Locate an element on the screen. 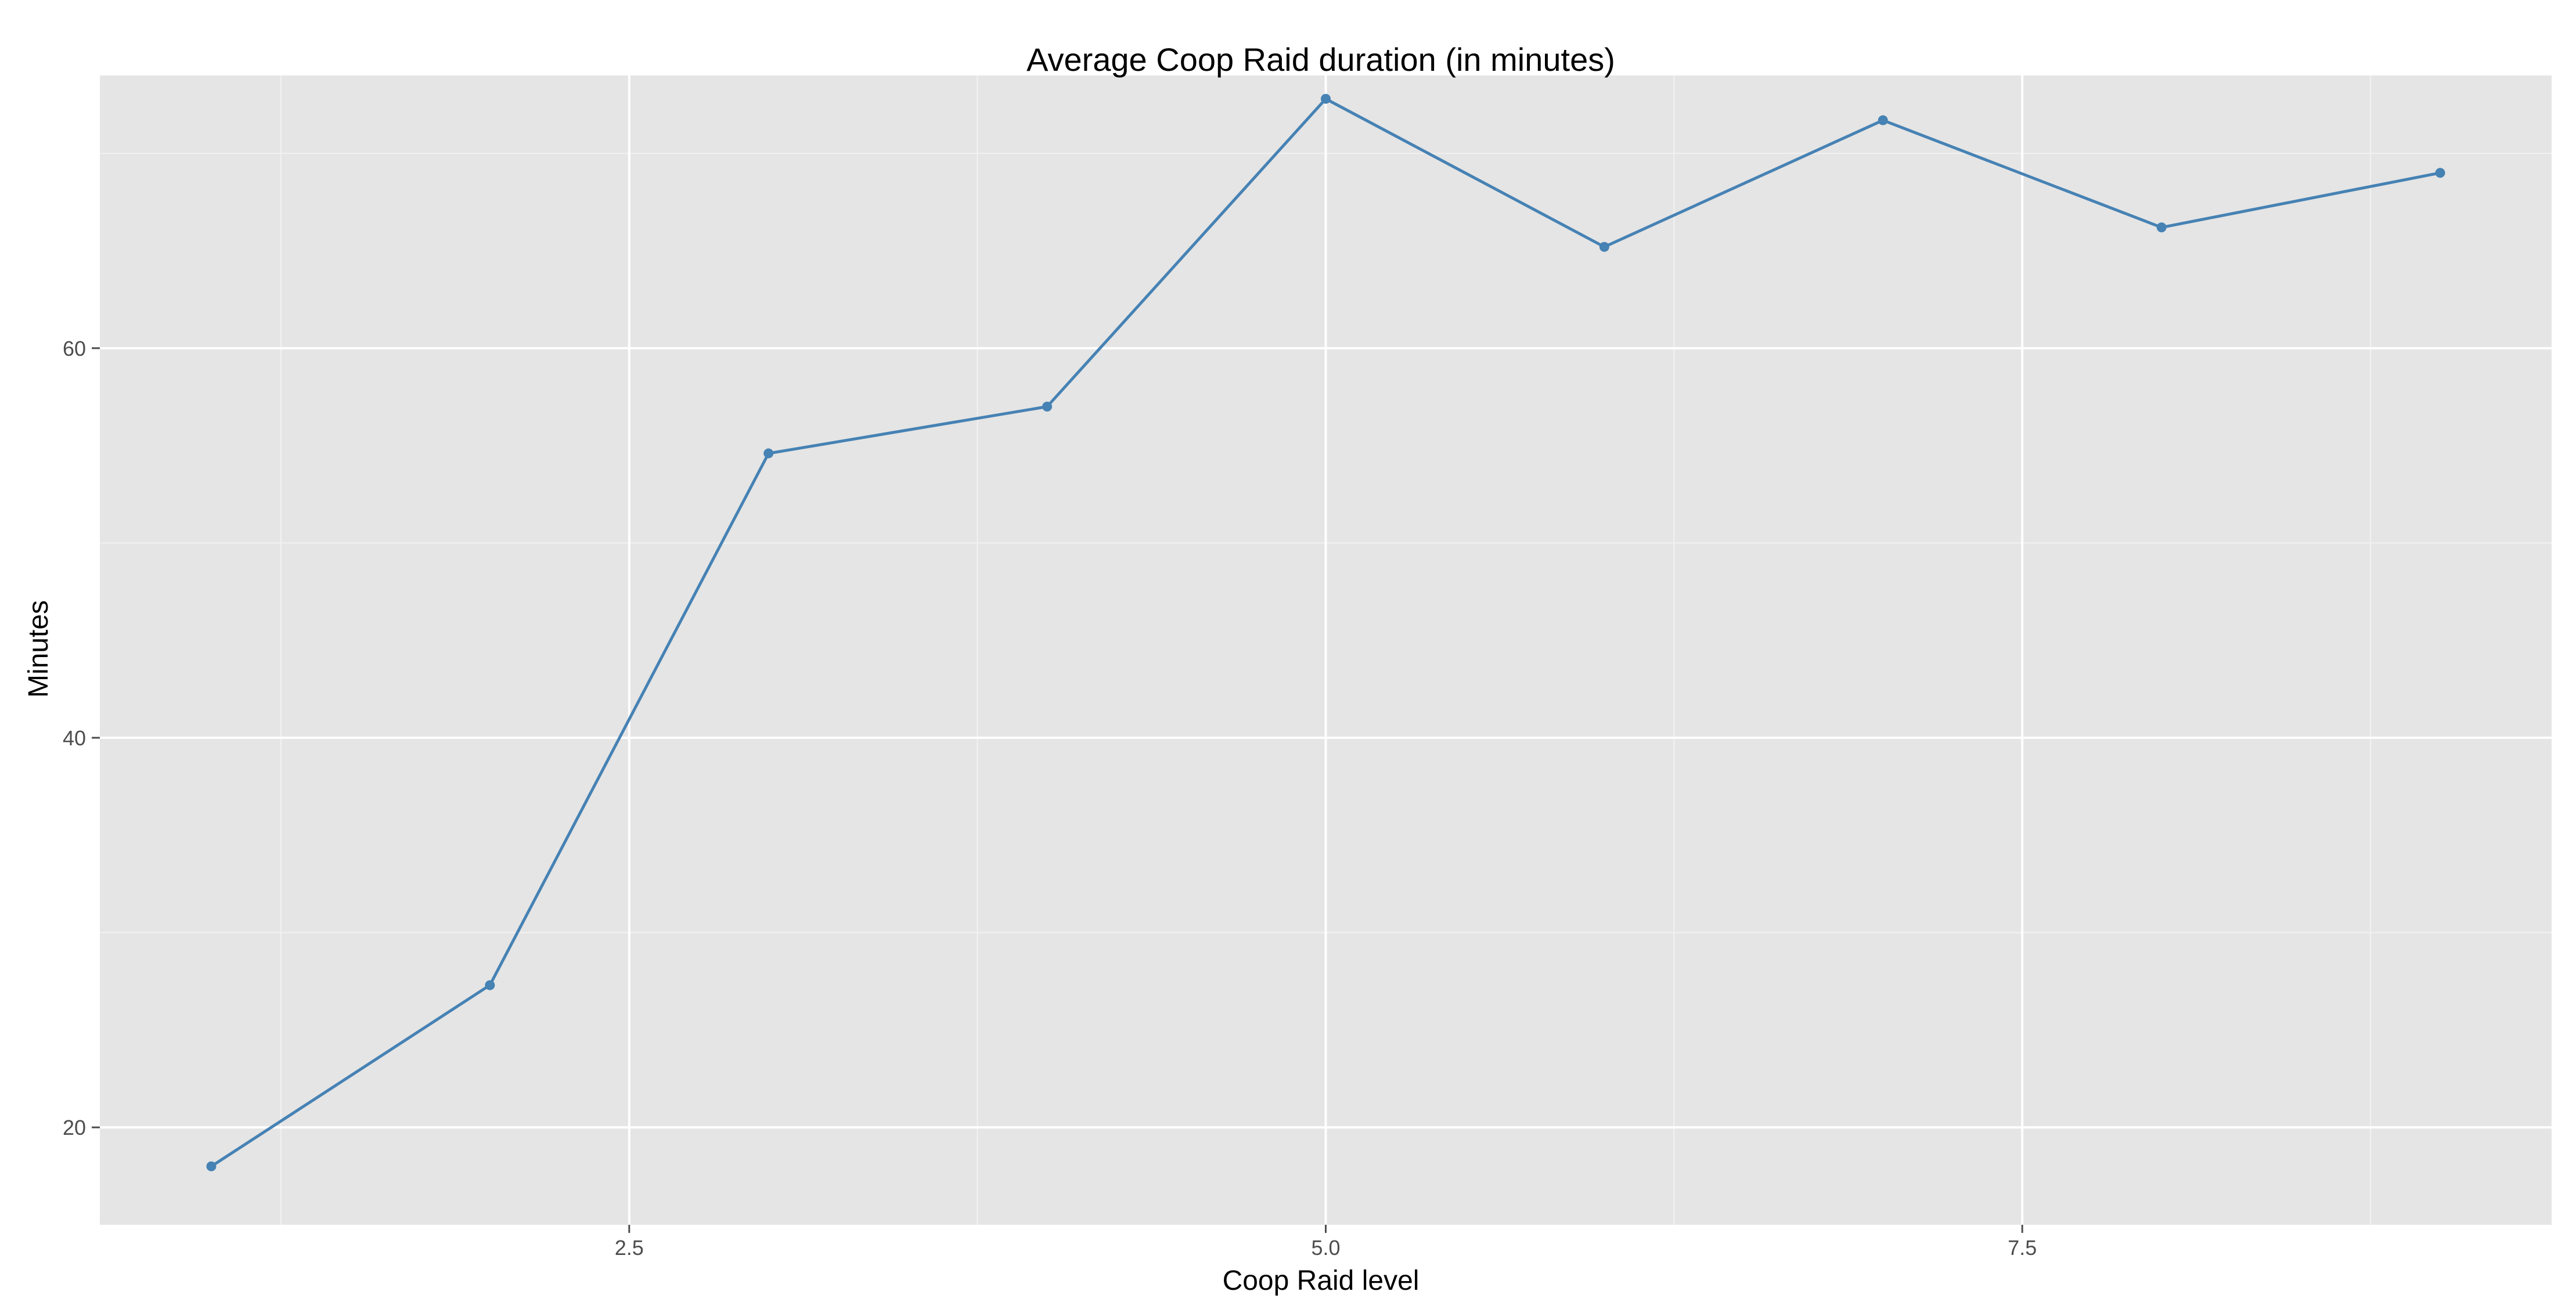  y-axis-label: Minutes is located at coordinates (38, 649).